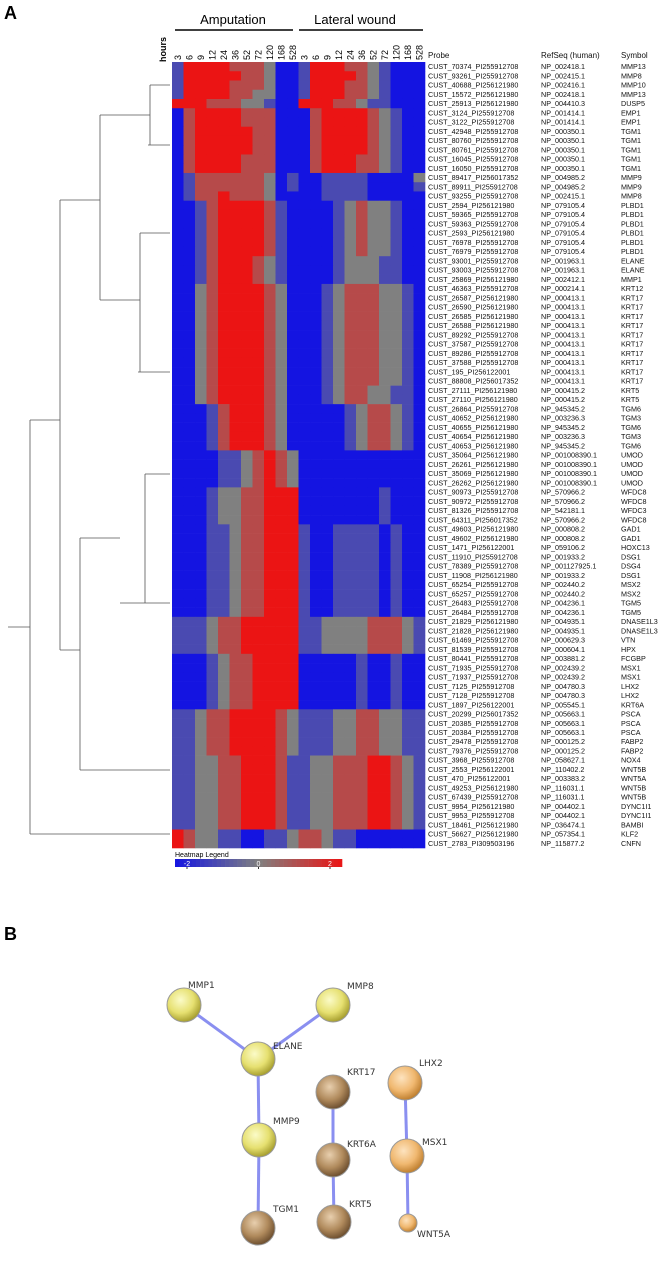 This screenshot has width=666, height=1263. I want to click on gene-symbol: DSG1, so click(631, 556).